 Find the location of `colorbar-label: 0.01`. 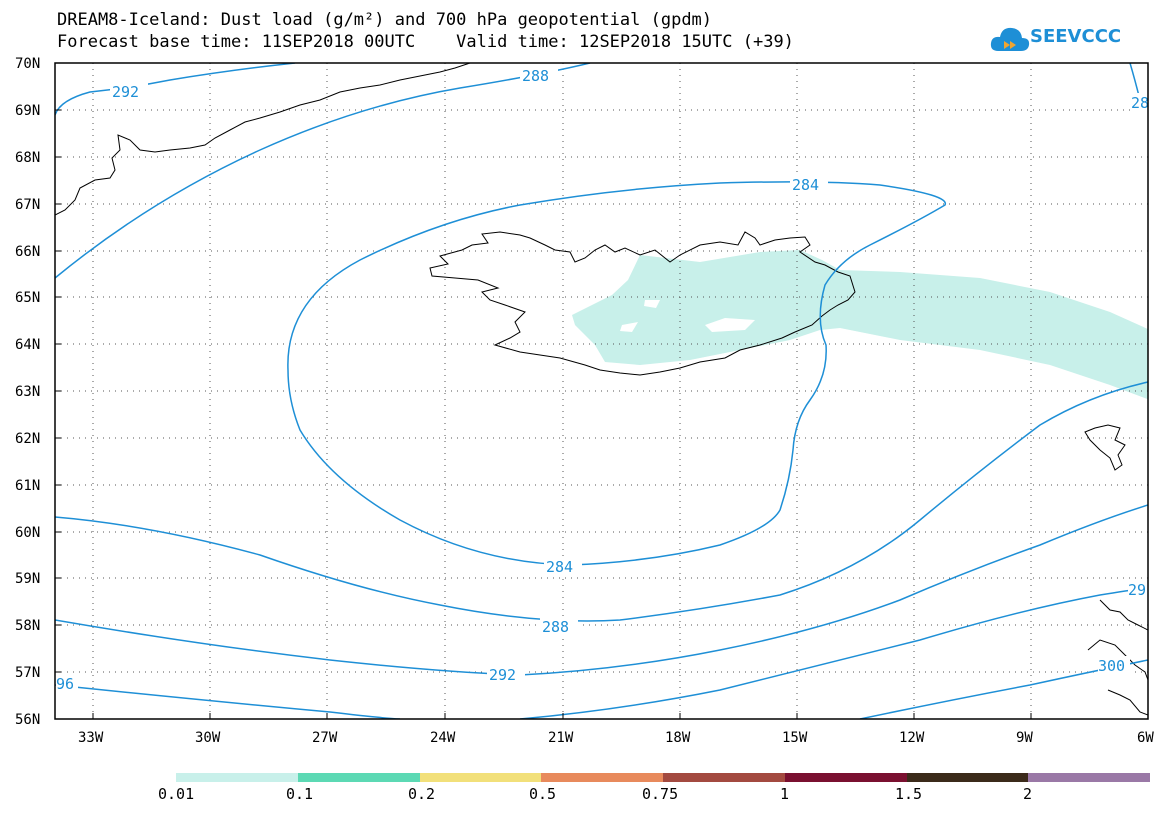

colorbar-label: 0.01 is located at coordinates (176, 794).